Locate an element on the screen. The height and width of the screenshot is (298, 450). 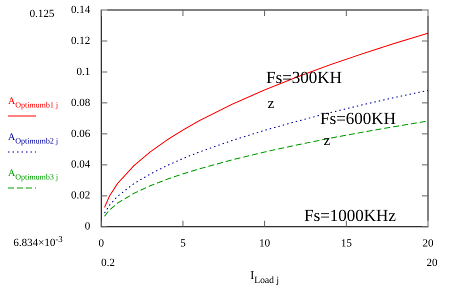
y-tick-label: 0.1 is located at coordinates (83, 72).